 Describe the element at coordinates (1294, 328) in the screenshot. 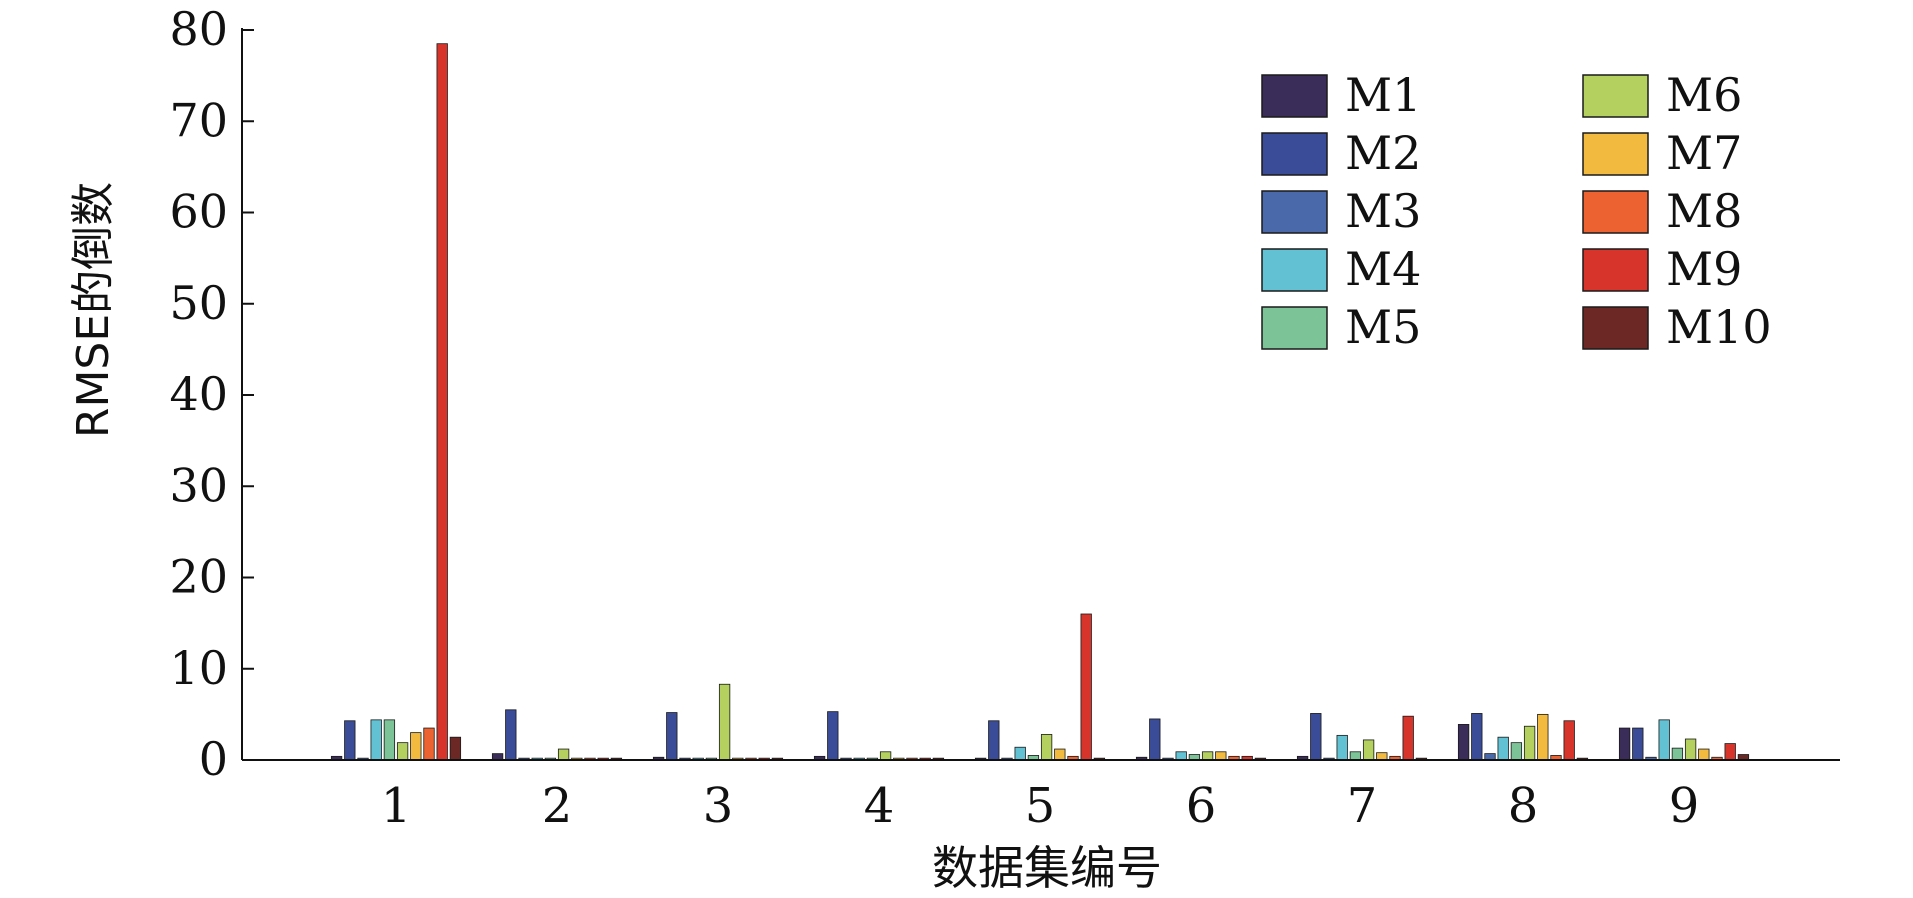

I see `legend-swatch-m5` at that location.